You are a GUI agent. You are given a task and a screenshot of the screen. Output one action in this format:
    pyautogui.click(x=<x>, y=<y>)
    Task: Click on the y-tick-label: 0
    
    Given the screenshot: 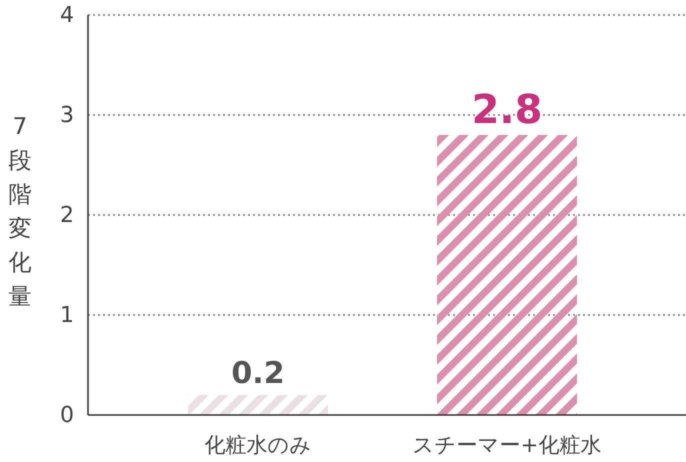 What is the action you would take?
    pyautogui.click(x=67, y=415)
    